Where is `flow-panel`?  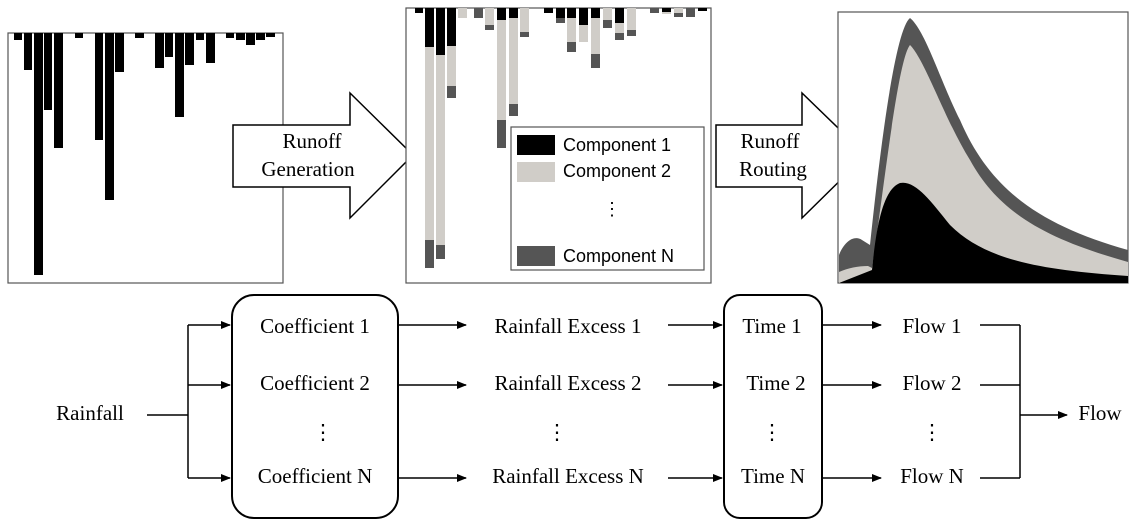
flow-panel is located at coordinates (983, 147).